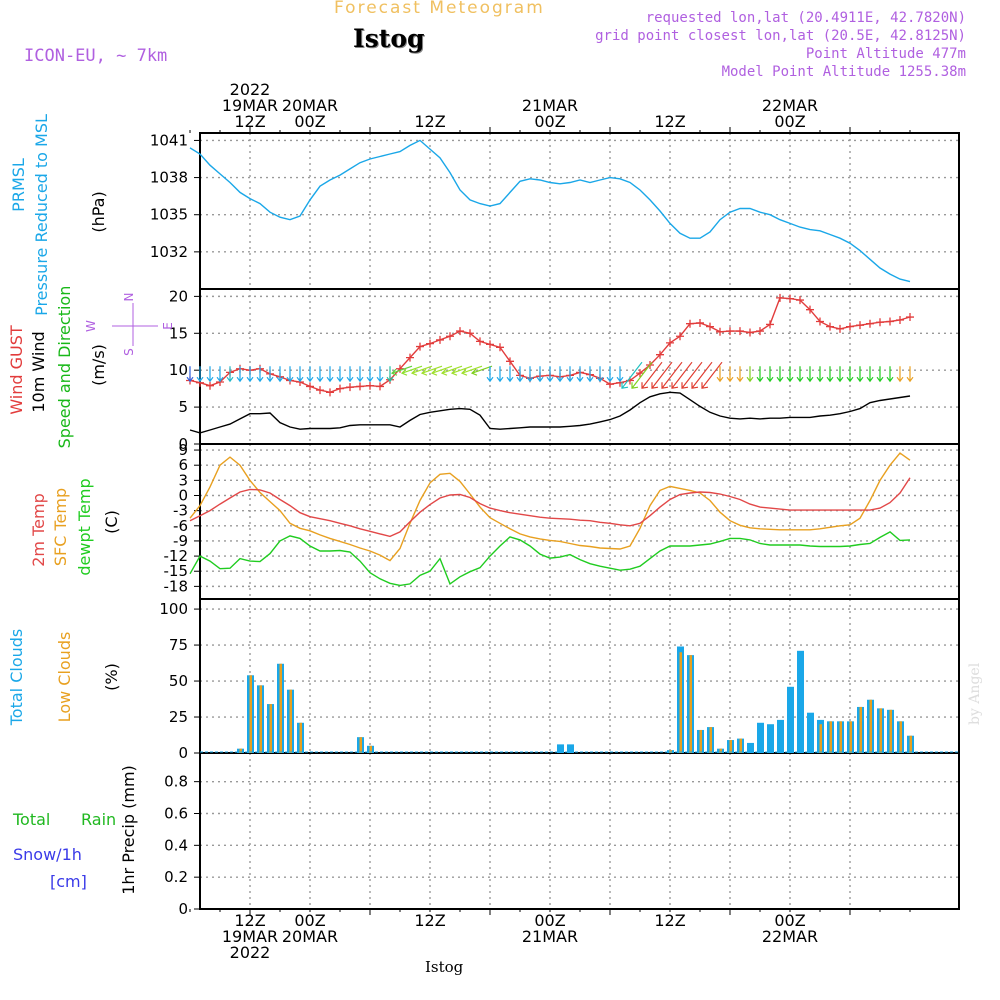 This screenshot has height=1000, width=1000. Describe the element at coordinates (550, 936) in the screenshot. I see `x-bottom-label: 21MAR` at that location.